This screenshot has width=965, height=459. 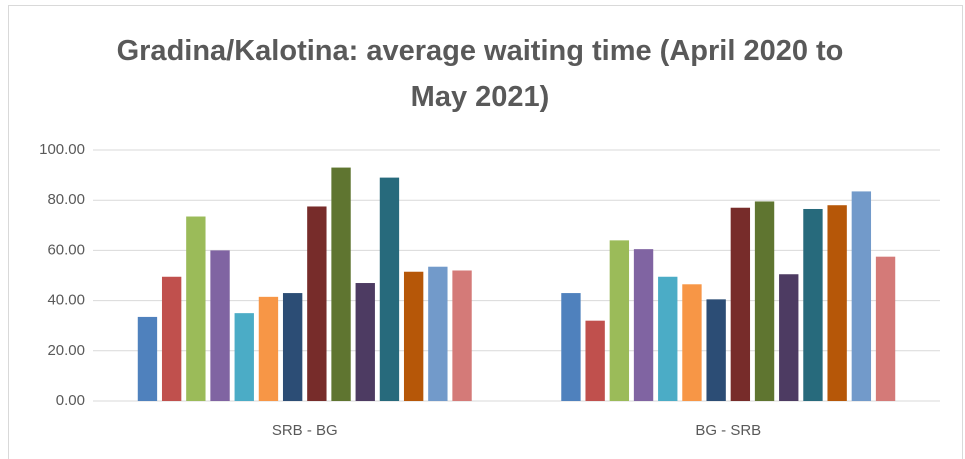 I want to click on x-tick-label: SRB - BG, so click(x=305, y=430).